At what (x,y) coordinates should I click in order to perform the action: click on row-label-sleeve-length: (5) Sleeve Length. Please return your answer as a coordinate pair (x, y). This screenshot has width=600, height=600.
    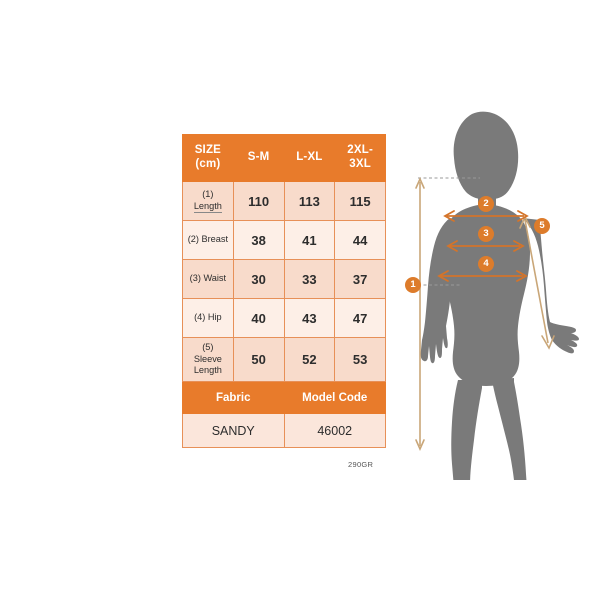
    Looking at the image, I should click on (208, 359).